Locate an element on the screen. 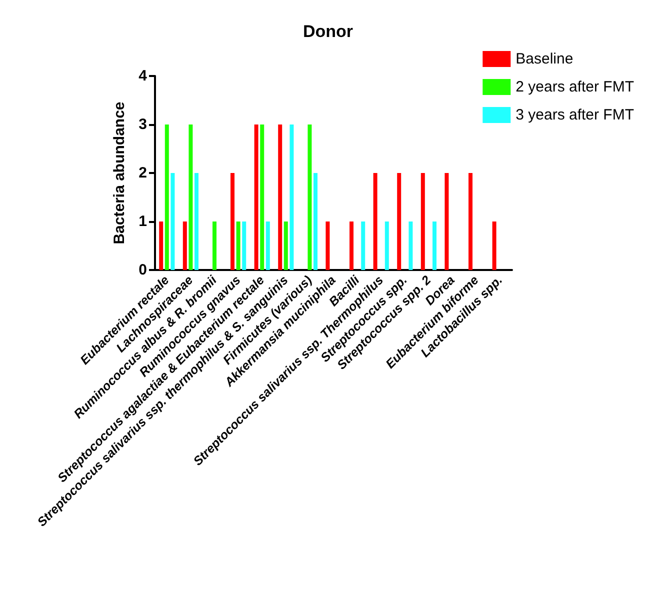 This screenshot has width=649, height=592. y-tick-label: 4 is located at coordinates (143, 76).